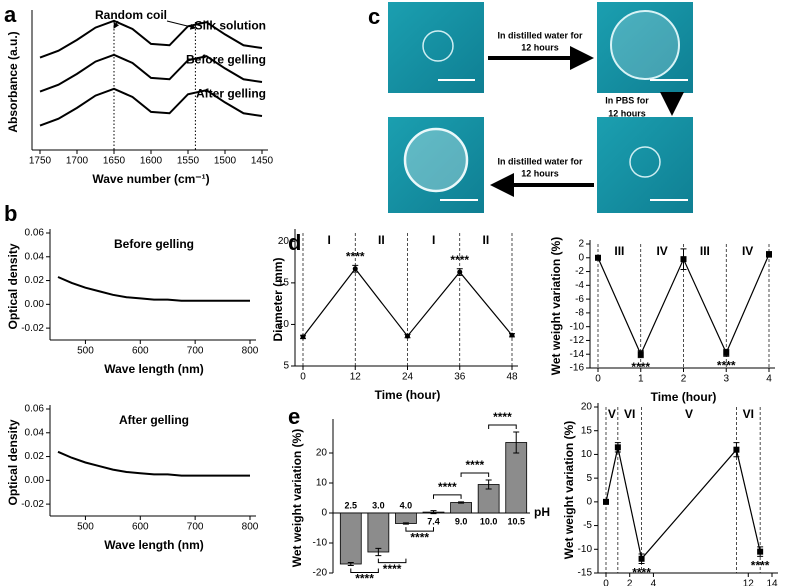 The width and height of the screenshot is (787, 586). Describe the element at coordinates (140, 527) in the screenshot. I see `x-tick-label: 600` at that location.